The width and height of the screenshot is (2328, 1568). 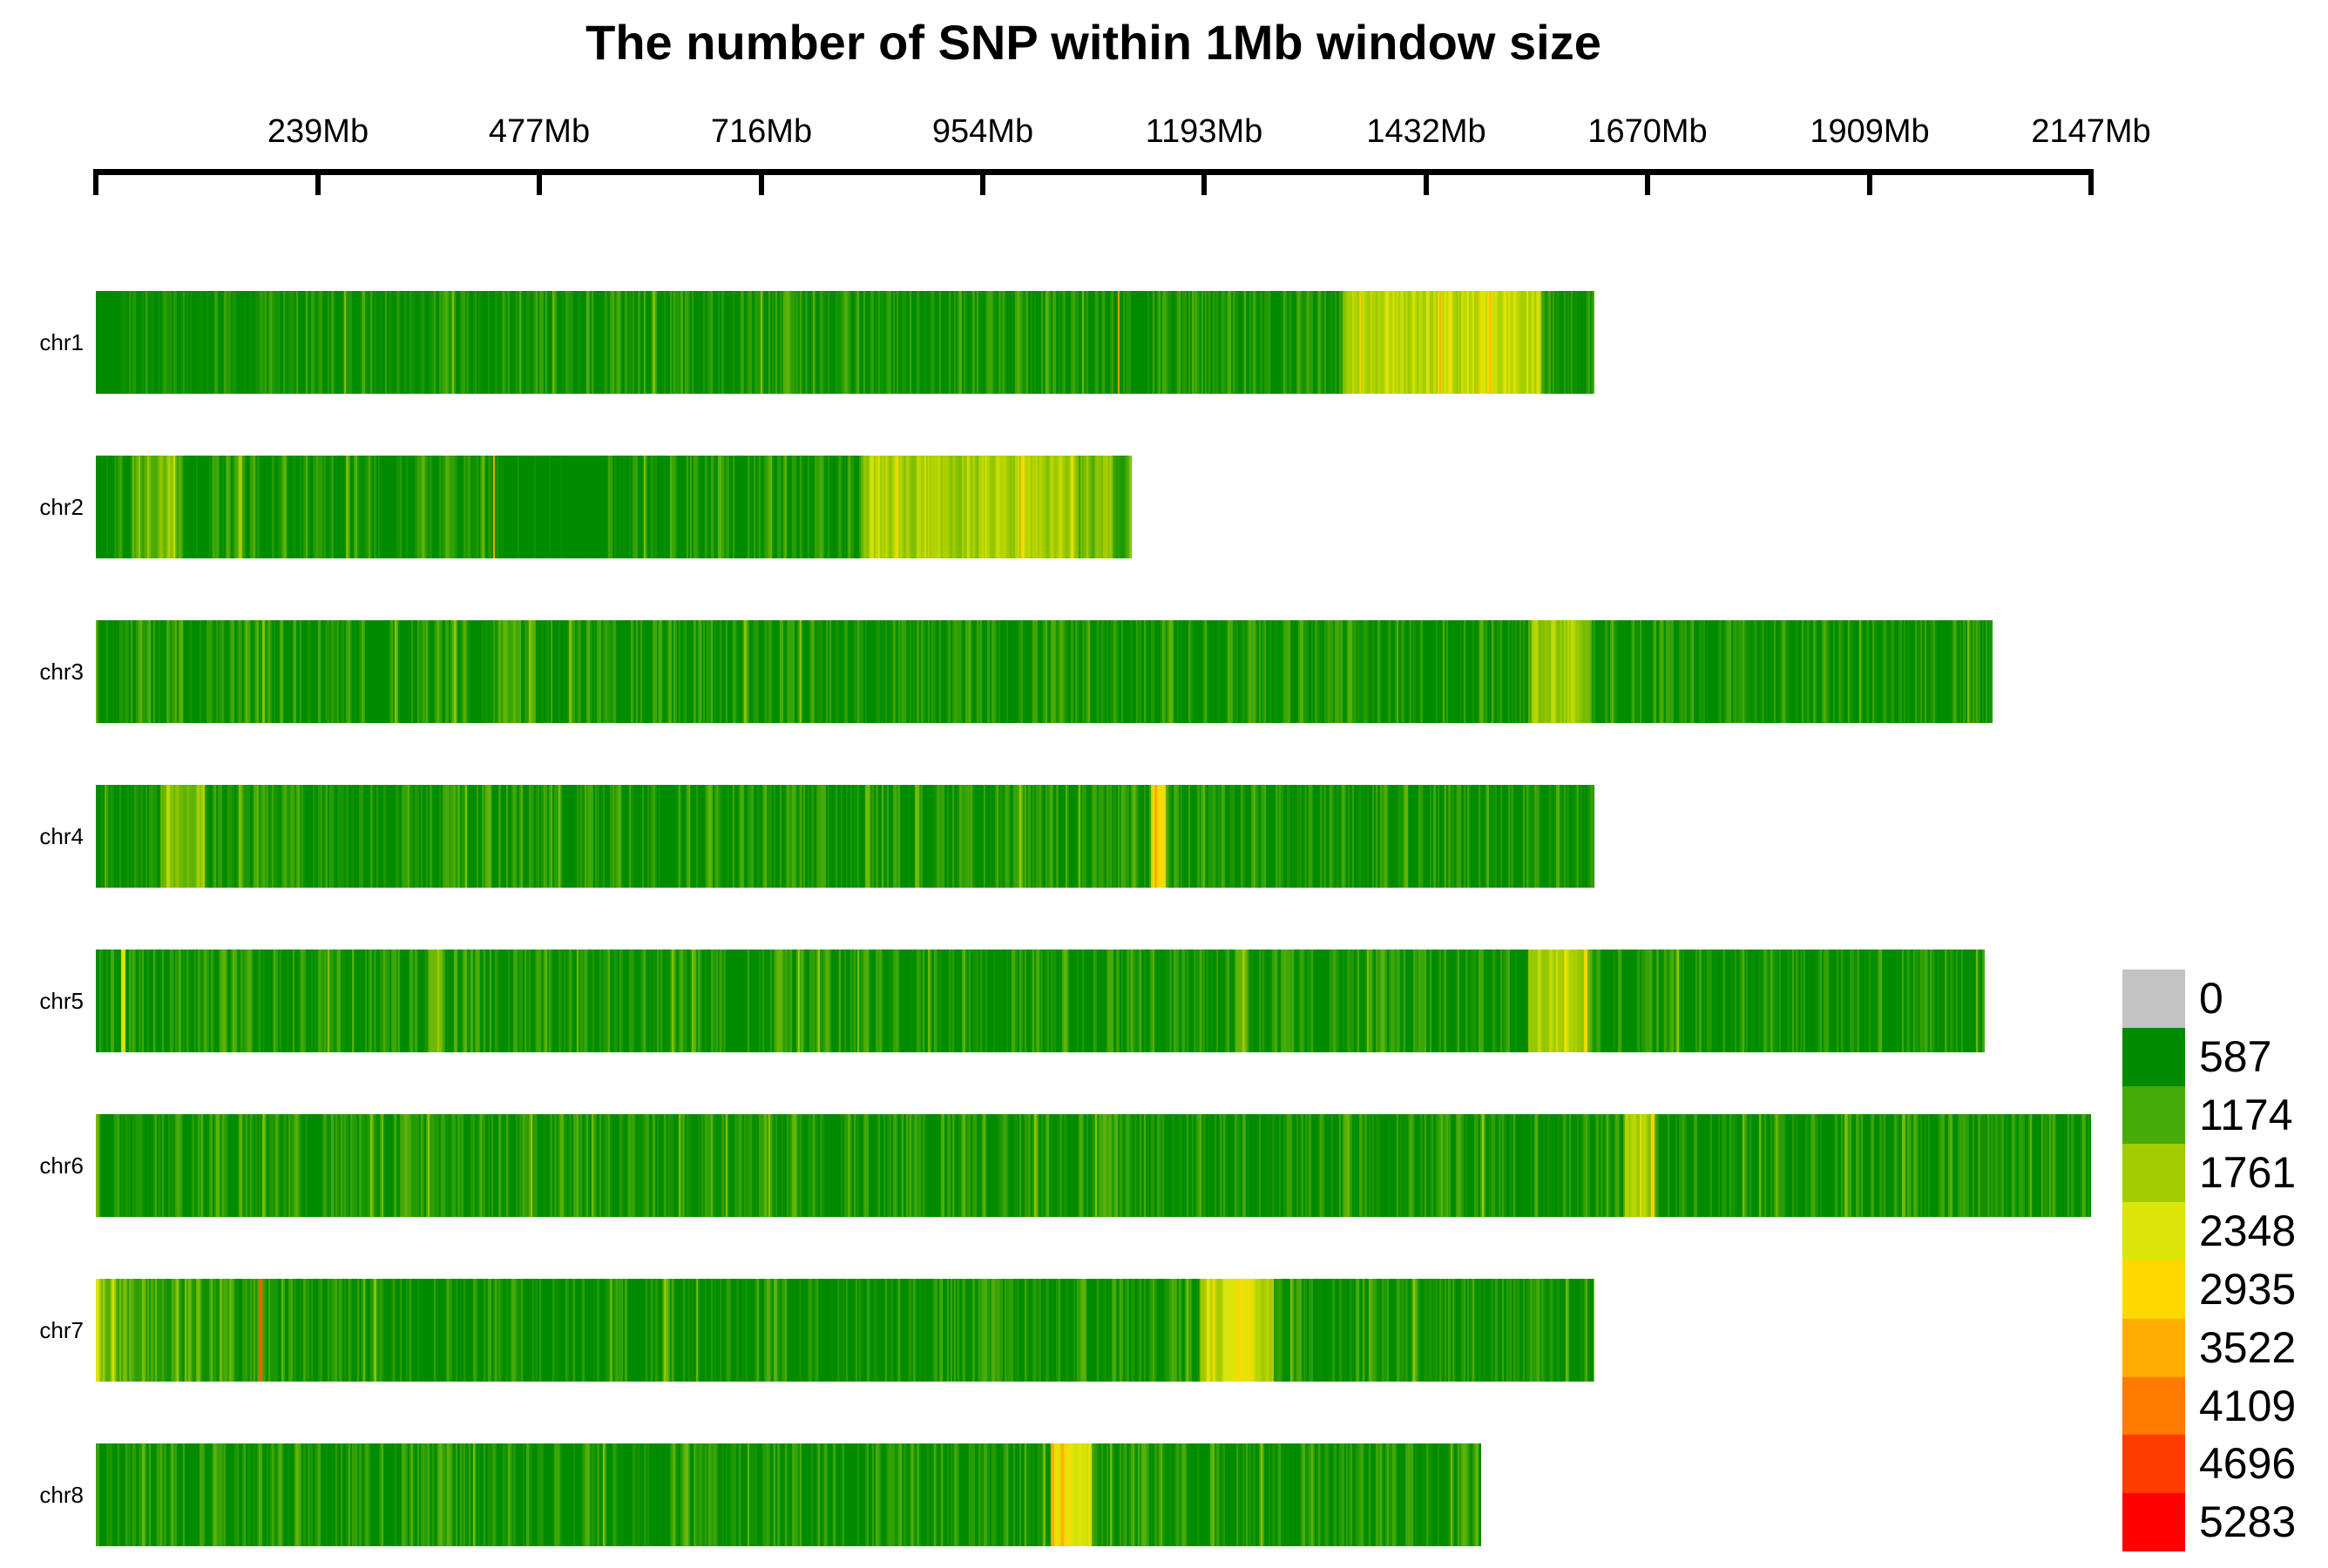 I want to click on axis-tick-label: 1670Mb, so click(x=1647, y=131).